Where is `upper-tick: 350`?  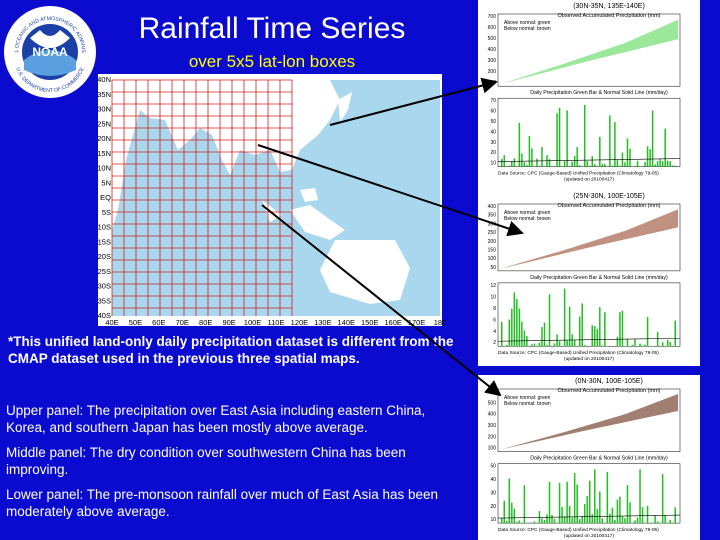 upper-tick: 350 is located at coordinates (492, 216).